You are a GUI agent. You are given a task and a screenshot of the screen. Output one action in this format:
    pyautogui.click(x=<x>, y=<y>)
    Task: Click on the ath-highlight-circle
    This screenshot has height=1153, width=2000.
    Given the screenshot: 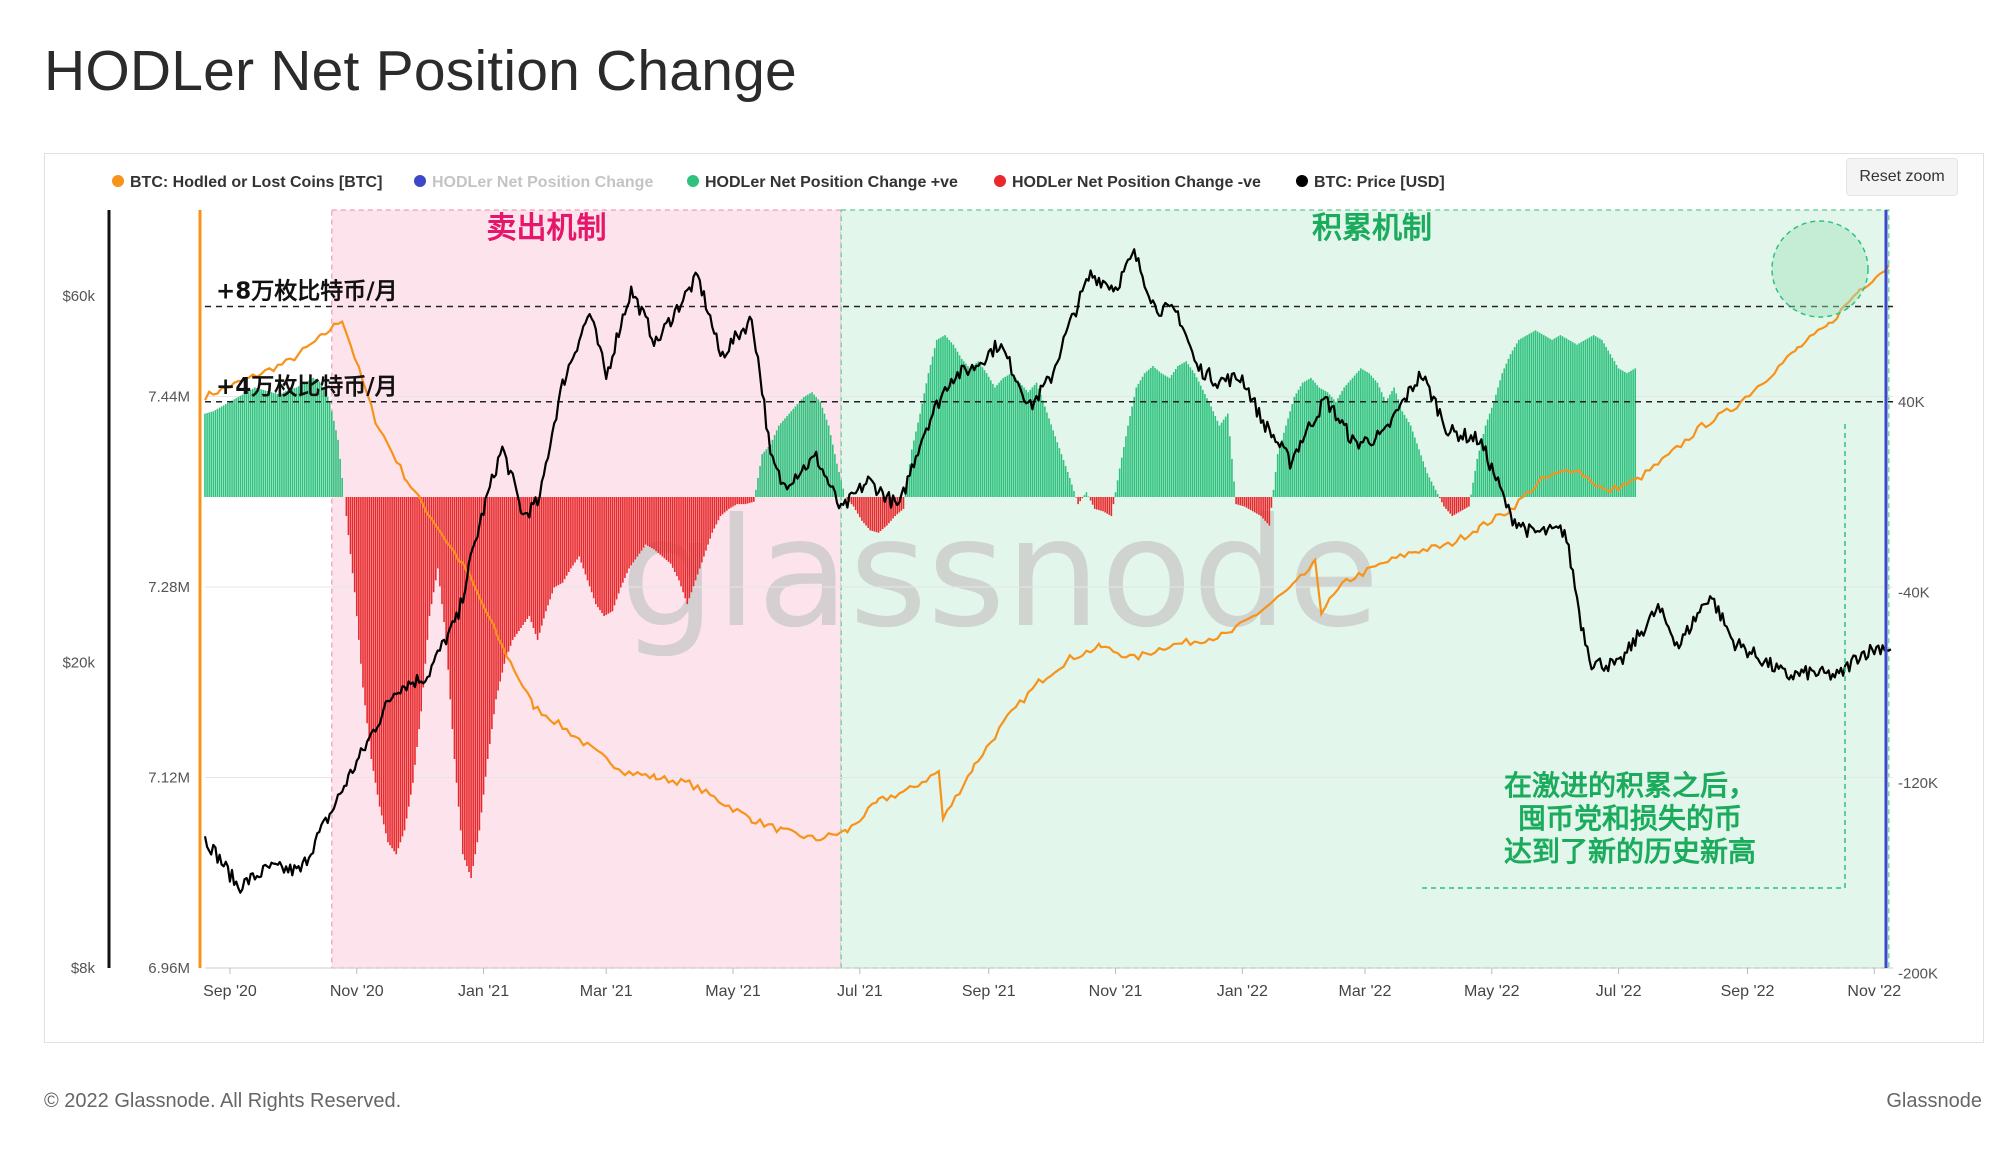 What is the action you would take?
    pyautogui.click(x=1820, y=269)
    